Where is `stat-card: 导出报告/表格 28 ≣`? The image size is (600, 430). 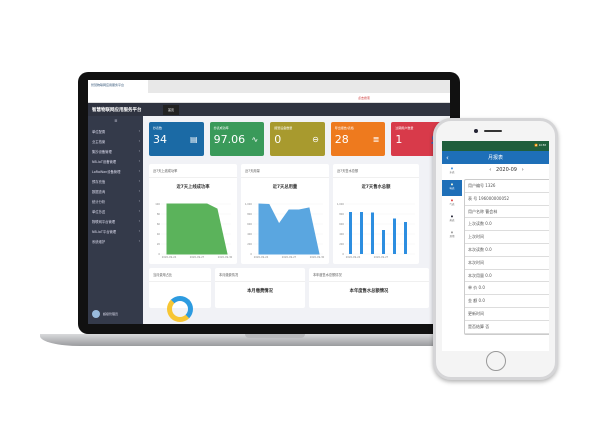 stat-card: 导出报告/表格 28 ≣ is located at coordinates (358, 139).